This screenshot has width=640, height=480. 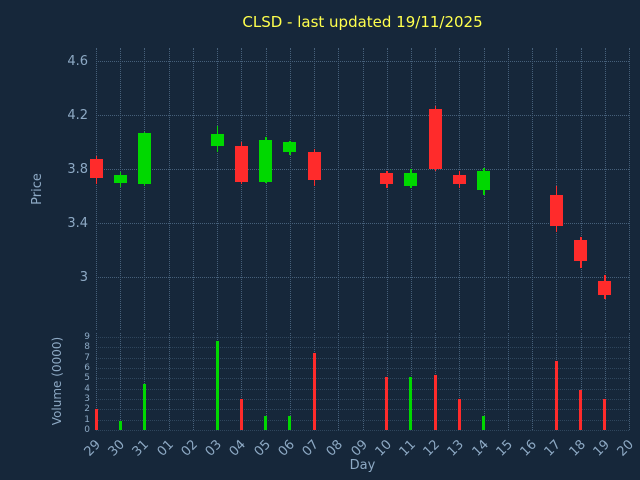 I want to click on volume-tick-label: 6, so click(x=87, y=368).